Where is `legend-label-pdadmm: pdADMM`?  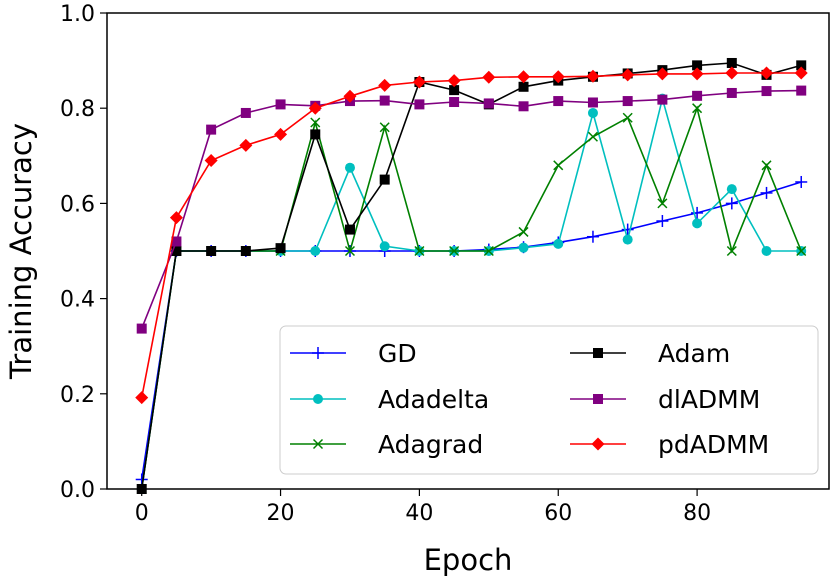
legend-label-pdadmm: pdADMM is located at coordinates (713, 444).